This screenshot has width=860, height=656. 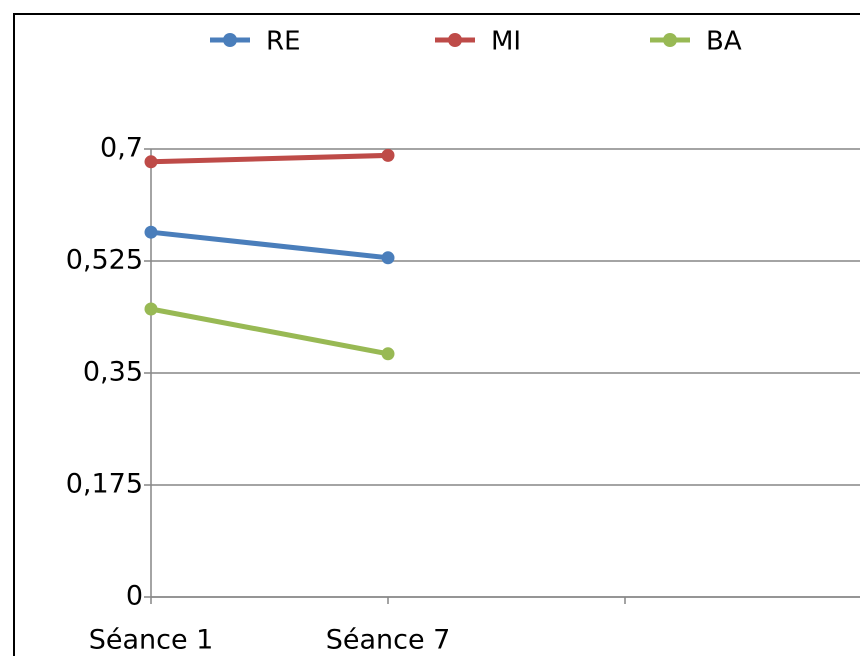 I want to click on y-tick-label: 0,7, so click(x=121, y=148).